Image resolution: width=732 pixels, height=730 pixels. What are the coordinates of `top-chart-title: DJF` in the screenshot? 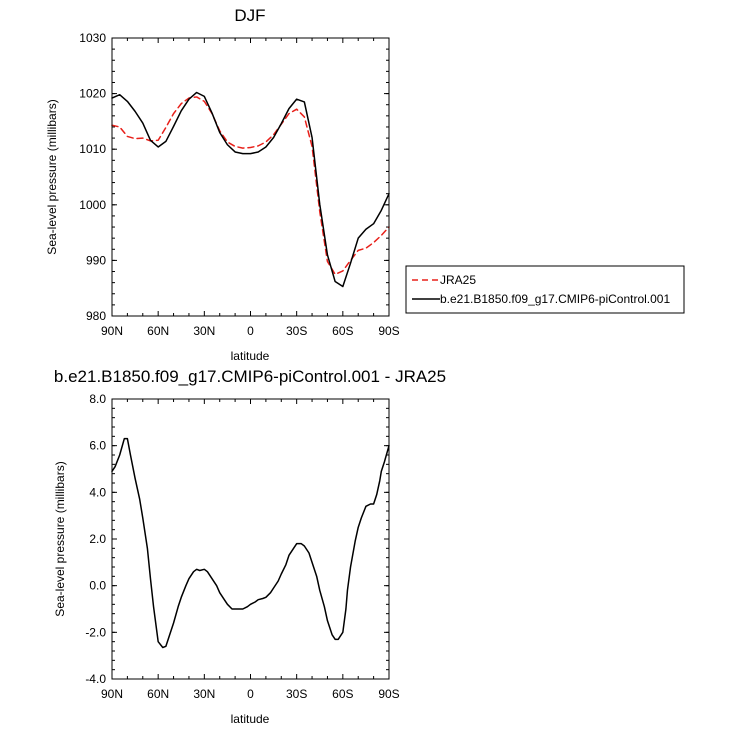 It's located at (249, 15).